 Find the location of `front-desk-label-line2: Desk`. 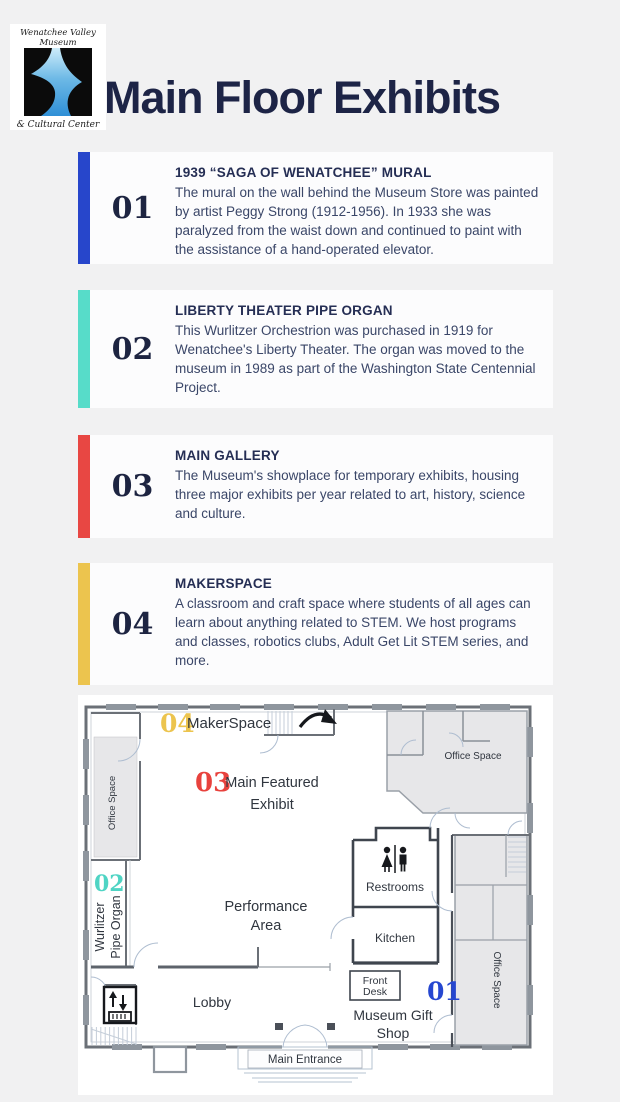

front-desk-label-line2: Desk is located at coordinates (375, 992).